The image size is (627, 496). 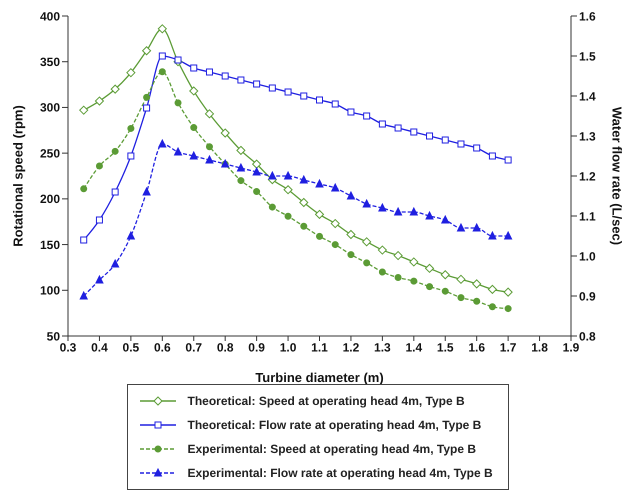 What do you see at coordinates (288, 347) in the screenshot?
I see `x-tick-label: 1.0` at bounding box center [288, 347].